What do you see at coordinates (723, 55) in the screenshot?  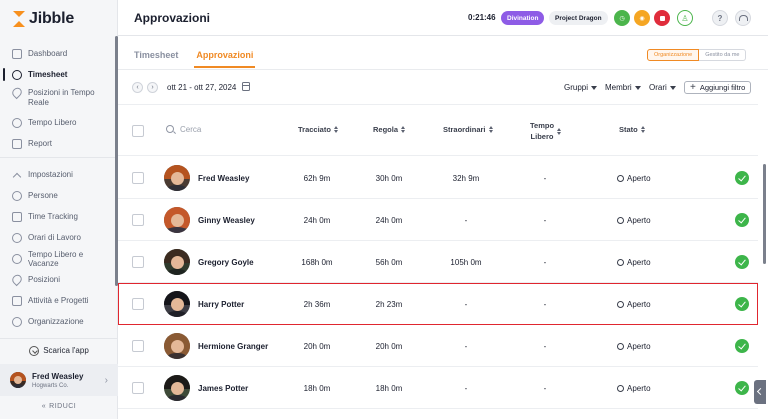 I see `scope-managed-by-me-button: Gestito da me` at bounding box center [723, 55].